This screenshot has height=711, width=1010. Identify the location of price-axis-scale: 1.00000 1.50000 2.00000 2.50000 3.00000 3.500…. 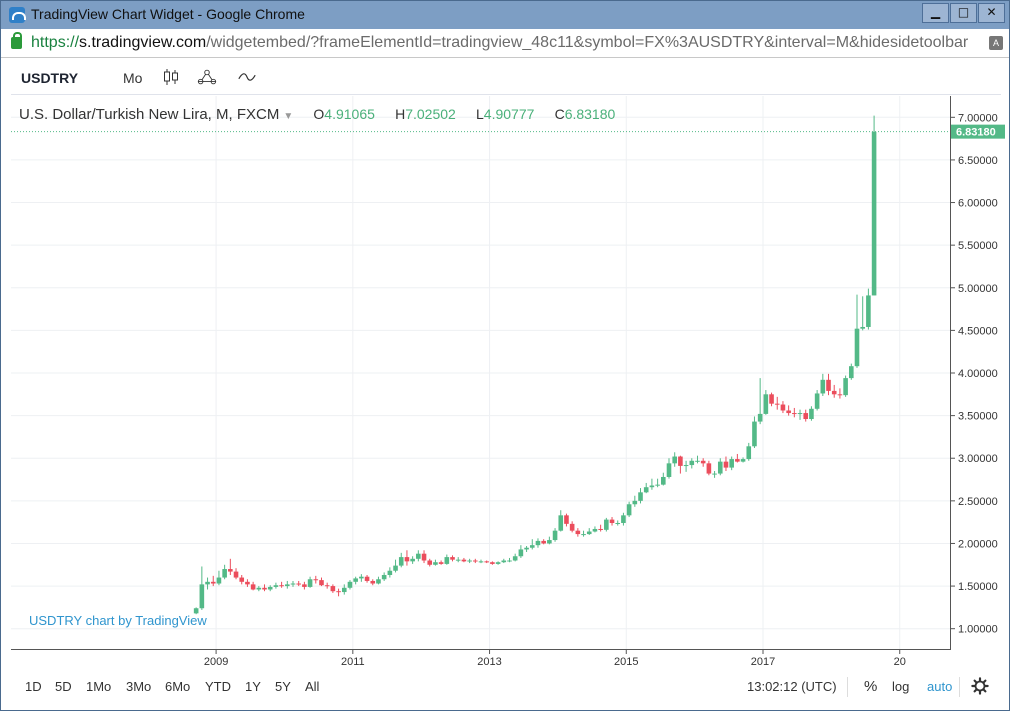
(978, 373).